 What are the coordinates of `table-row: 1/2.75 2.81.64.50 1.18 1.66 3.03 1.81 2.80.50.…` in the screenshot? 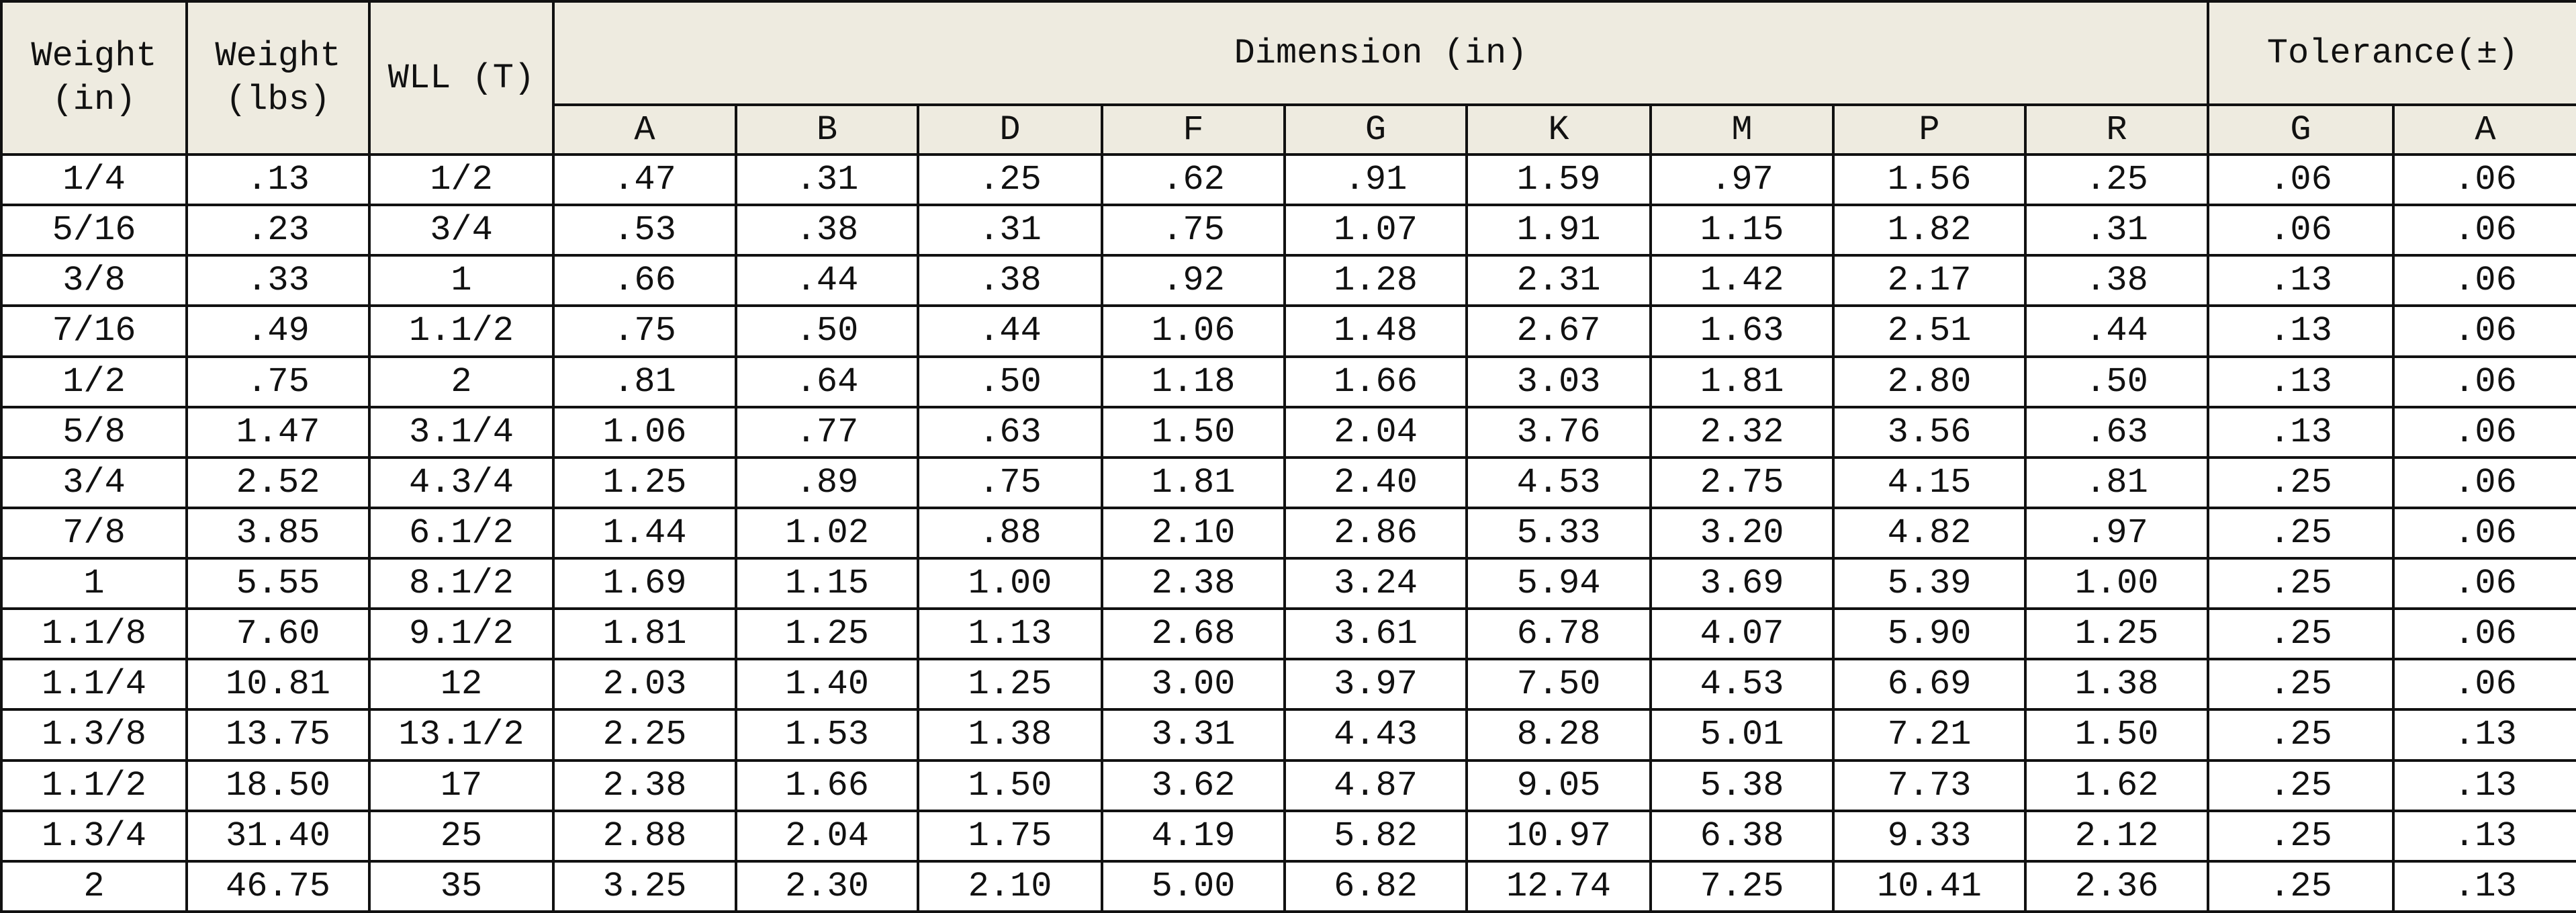 It's located at (1288, 382).